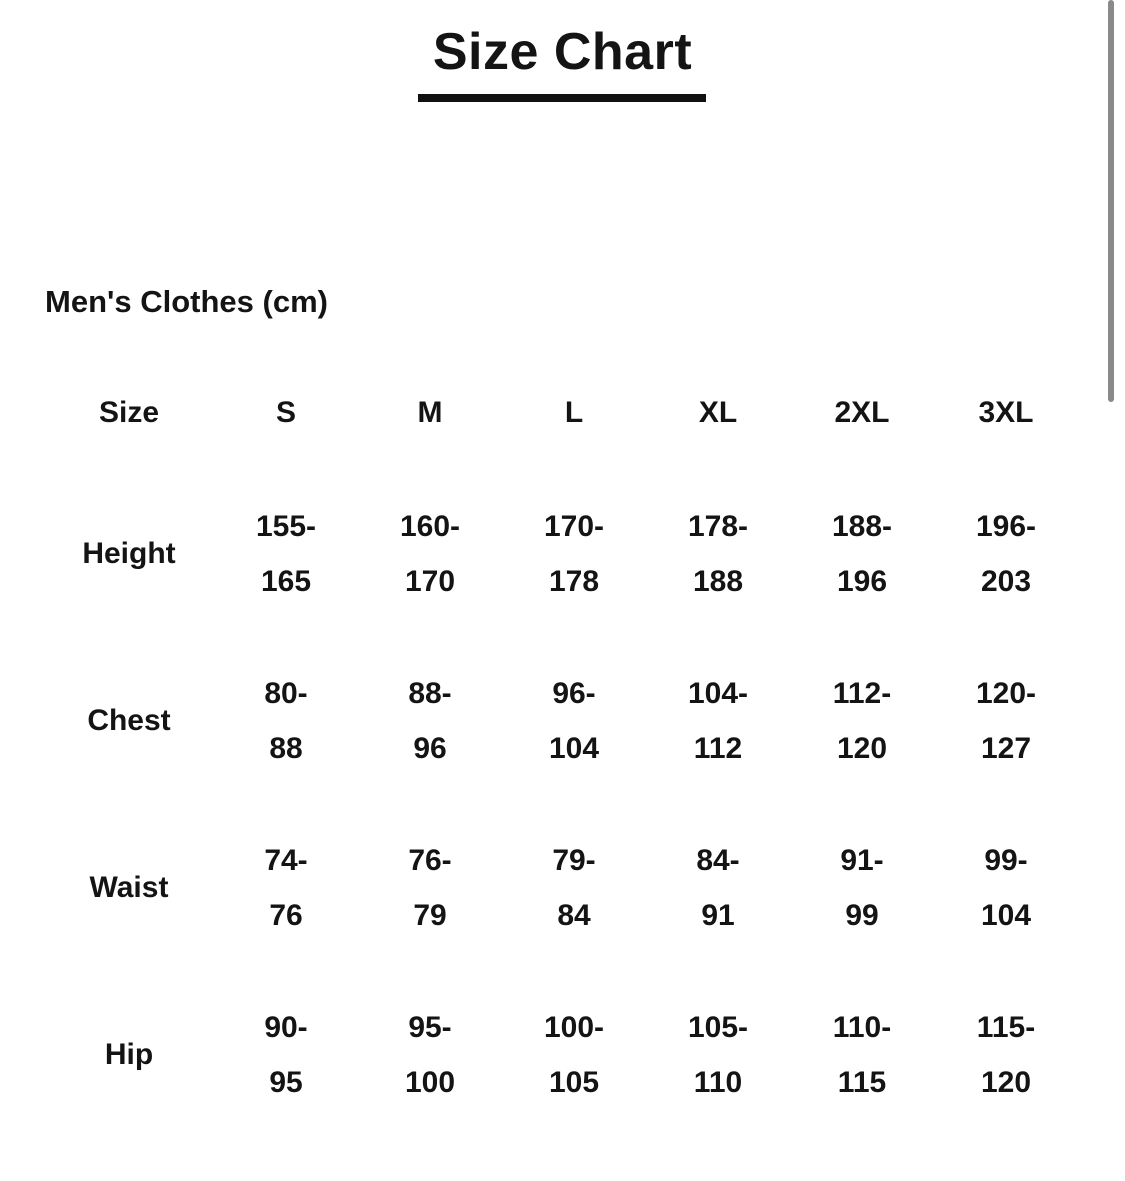 This screenshot has height=1181, width=1125. Describe the element at coordinates (286, 1082) in the screenshot. I see `table-cell-max: 95` at that location.